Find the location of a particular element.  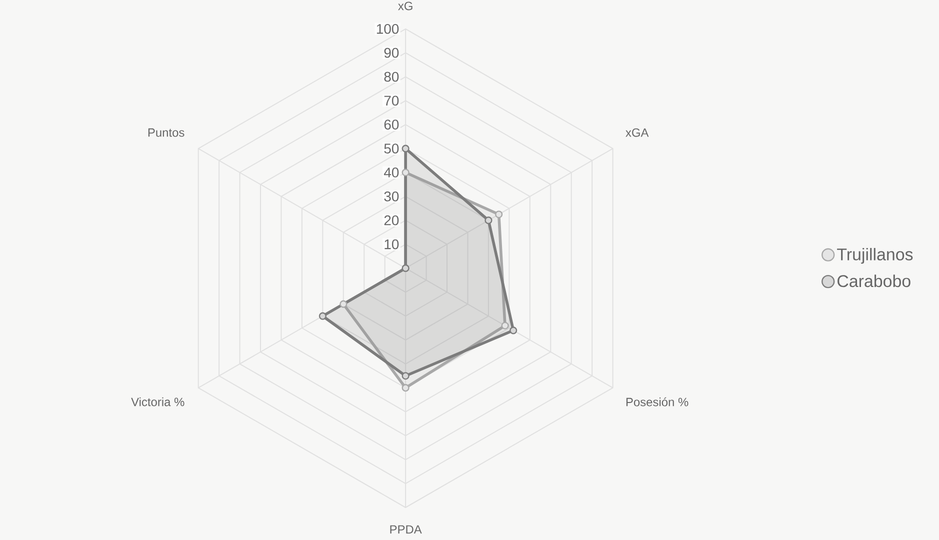

y-tick-label: 20 is located at coordinates (391, 220).